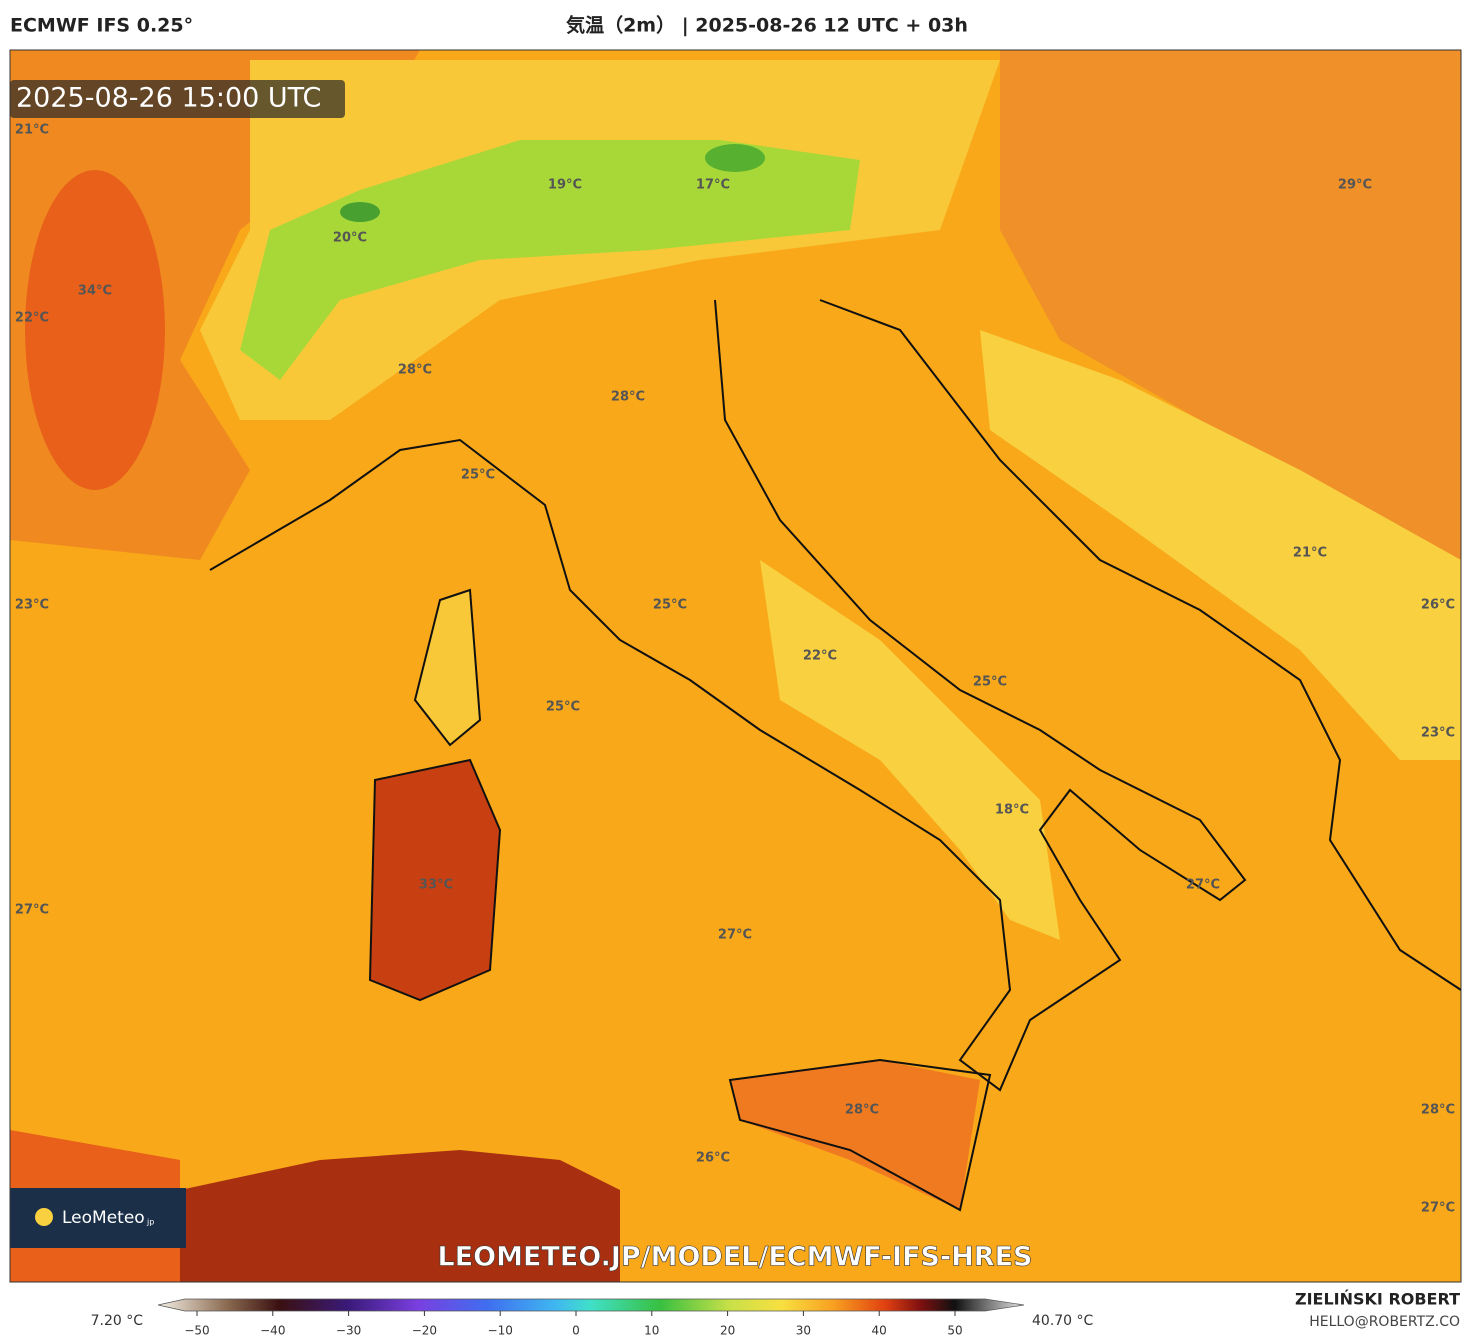  What do you see at coordinates (855, 1135) in the screenshot?
I see `sicily-warm` at bounding box center [855, 1135].